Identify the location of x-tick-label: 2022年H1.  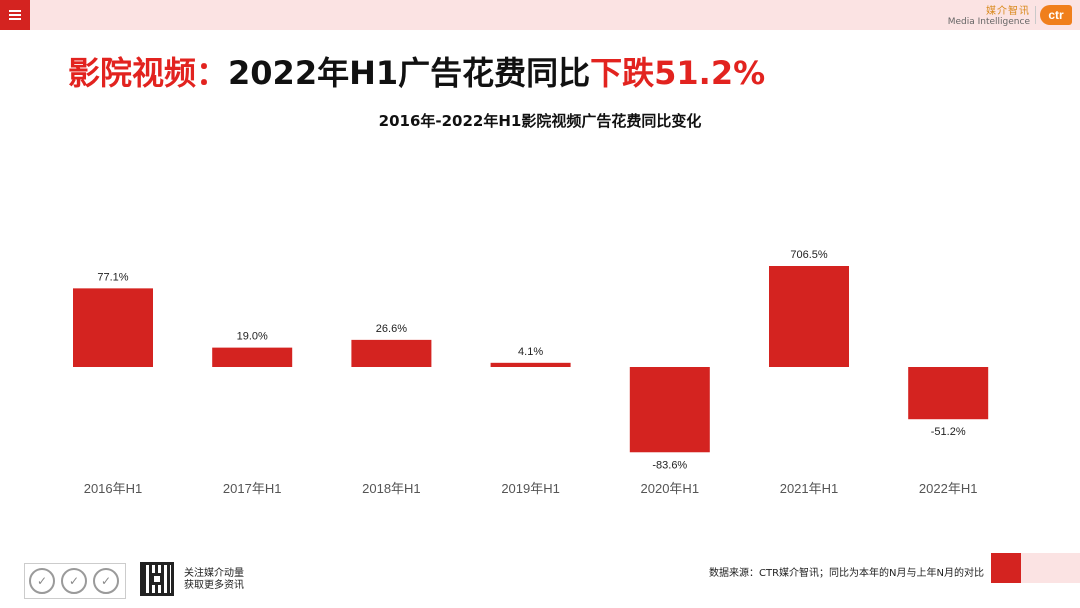
(948, 488).